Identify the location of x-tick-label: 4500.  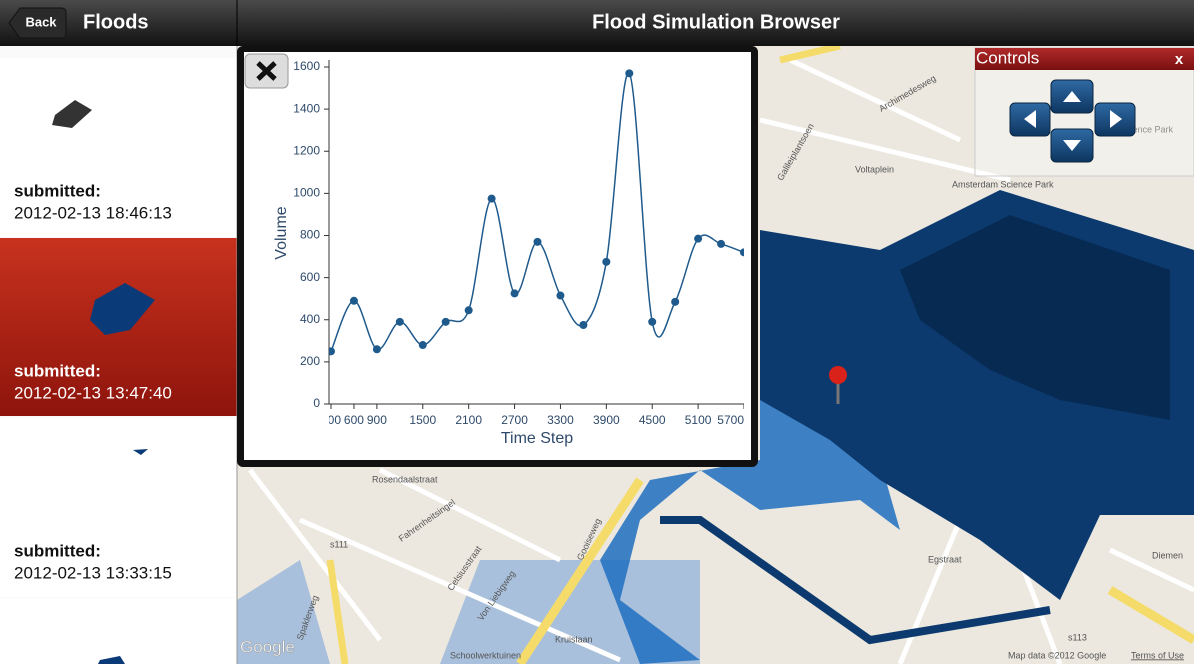
(652, 420).